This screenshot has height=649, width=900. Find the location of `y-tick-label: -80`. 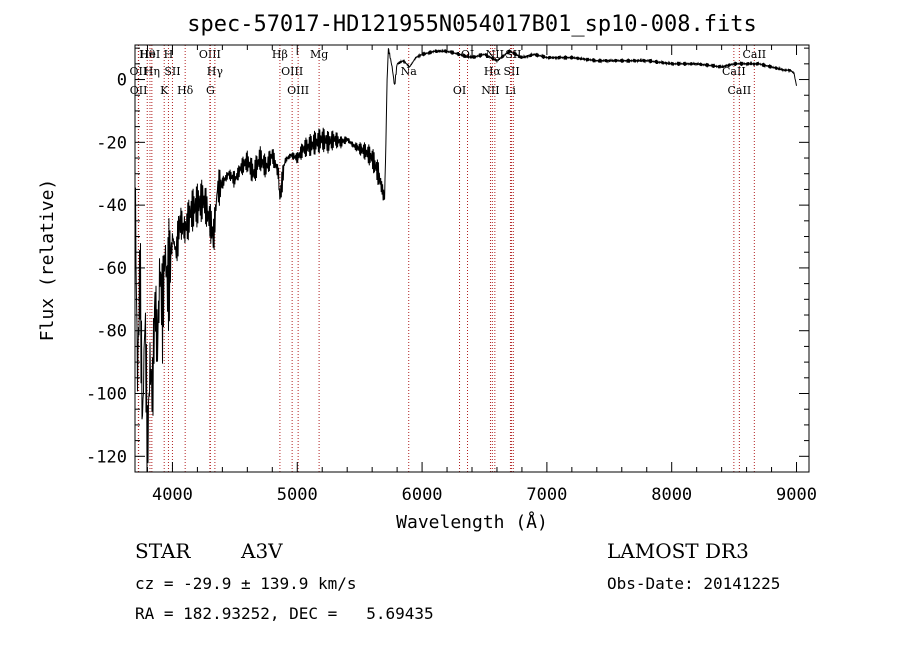

y-tick-label: -80 is located at coordinates (111, 332).